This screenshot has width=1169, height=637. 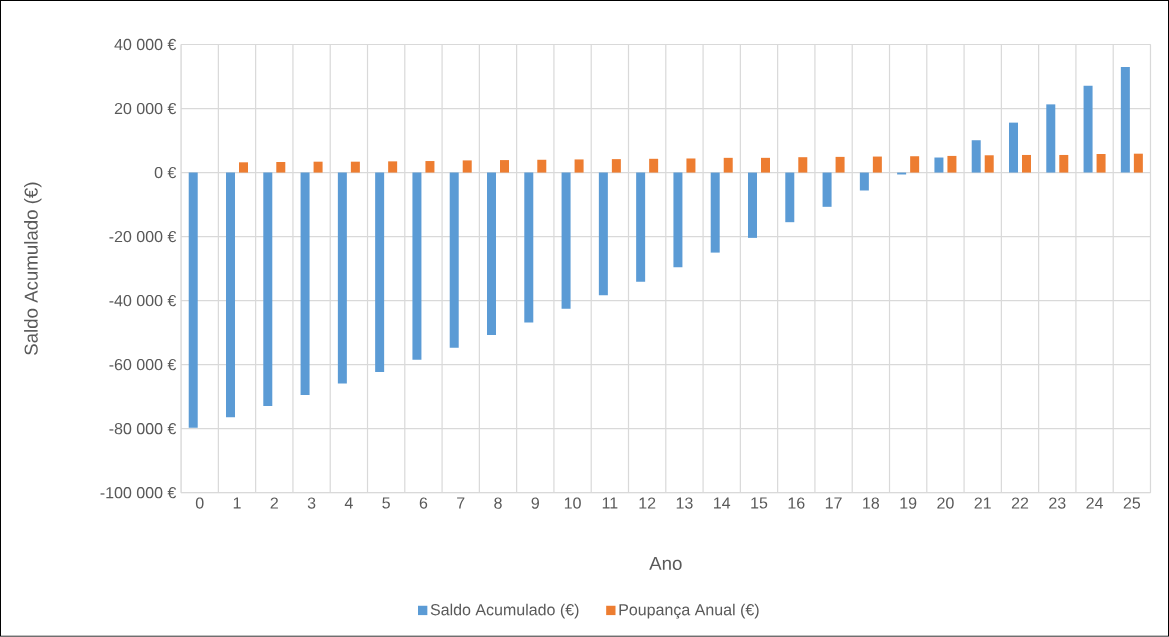 What do you see at coordinates (535, 503) in the screenshot?
I see `x-tick-label: 9` at bounding box center [535, 503].